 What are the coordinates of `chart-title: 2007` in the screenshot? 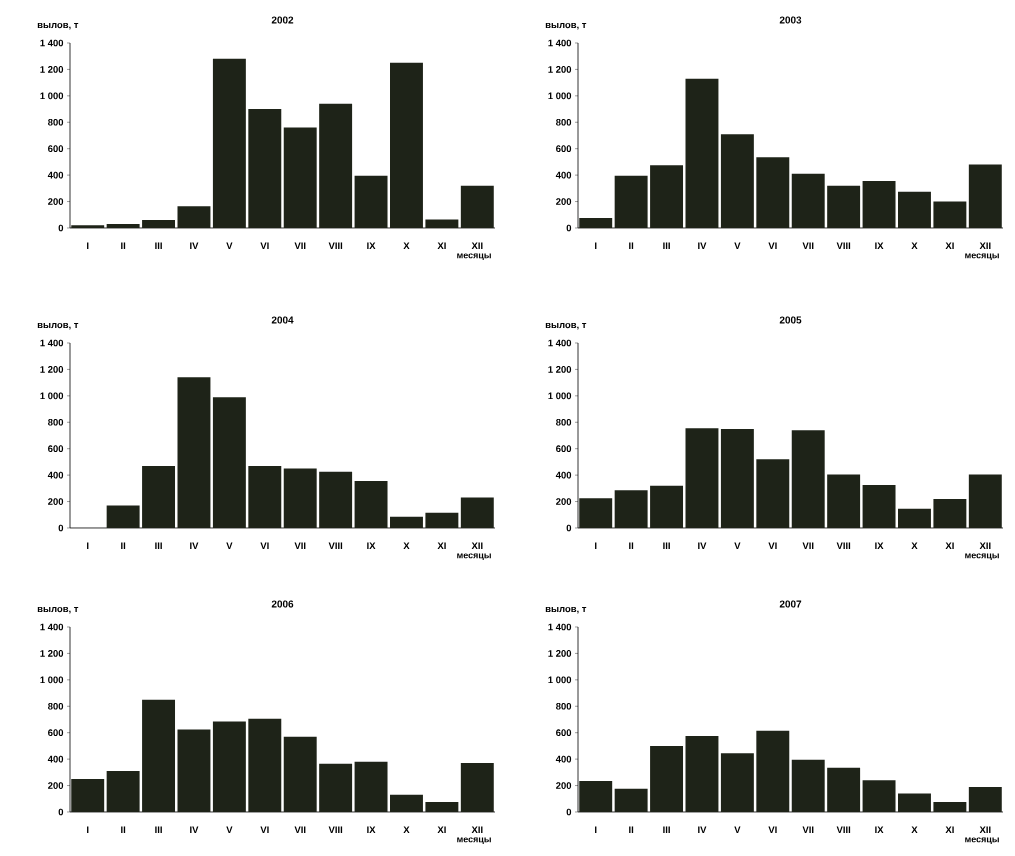 It's located at (790, 604).